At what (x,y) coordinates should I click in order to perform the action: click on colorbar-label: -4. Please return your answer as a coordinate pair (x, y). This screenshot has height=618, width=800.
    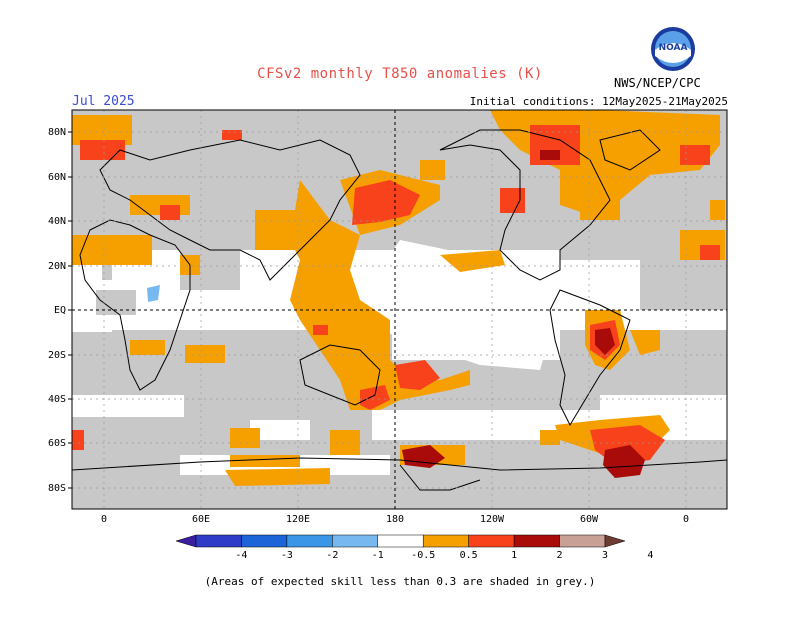
    Looking at the image, I should click on (241, 555).